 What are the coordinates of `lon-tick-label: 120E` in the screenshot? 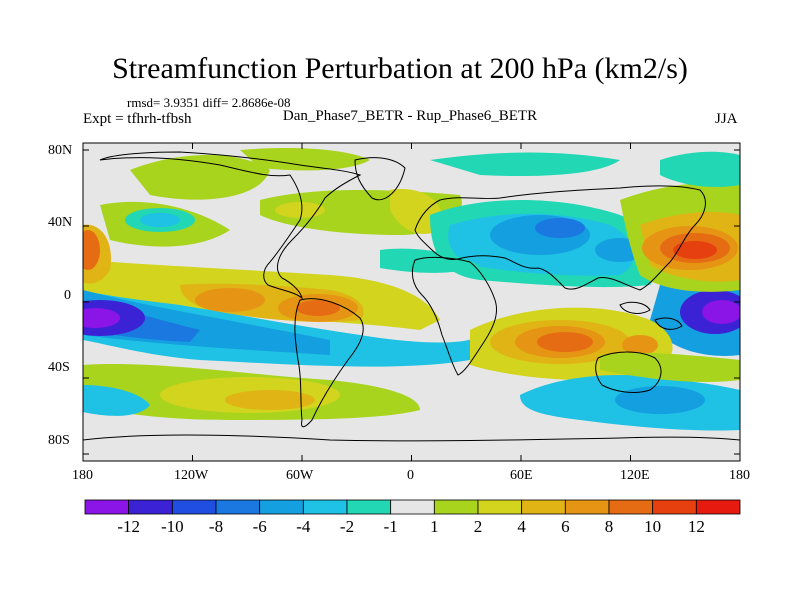 It's located at (635, 475).